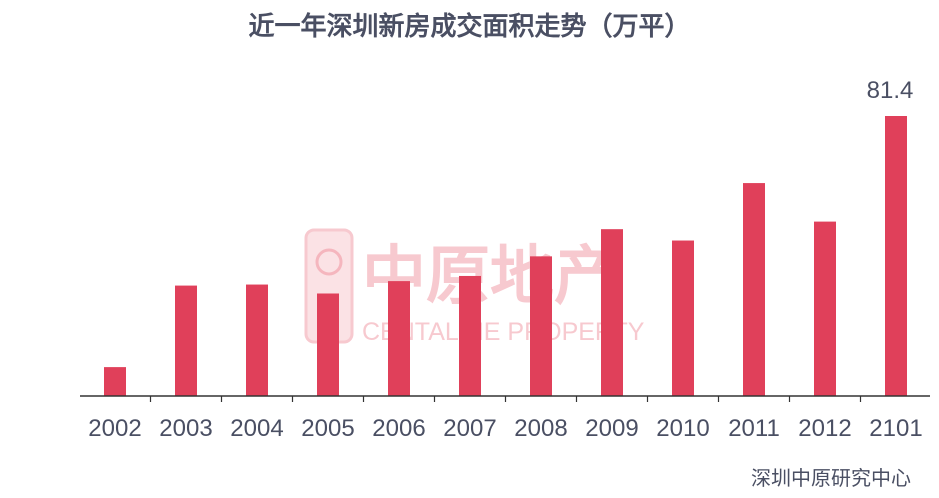 The image size is (939, 498). Describe the element at coordinates (470, 335) in the screenshot. I see `bar-2007` at that location.